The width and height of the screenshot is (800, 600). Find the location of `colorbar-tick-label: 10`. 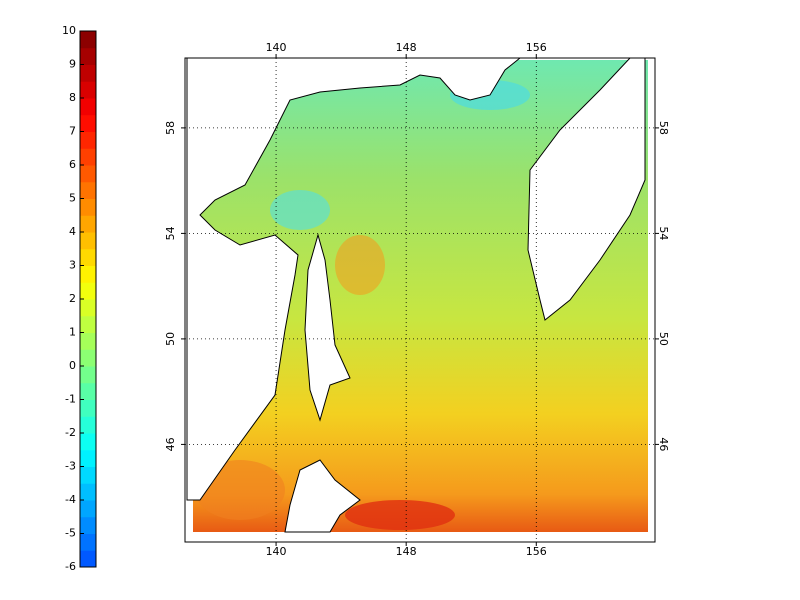

colorbar-tick-label: 10 is located at coordinates (69, 30).